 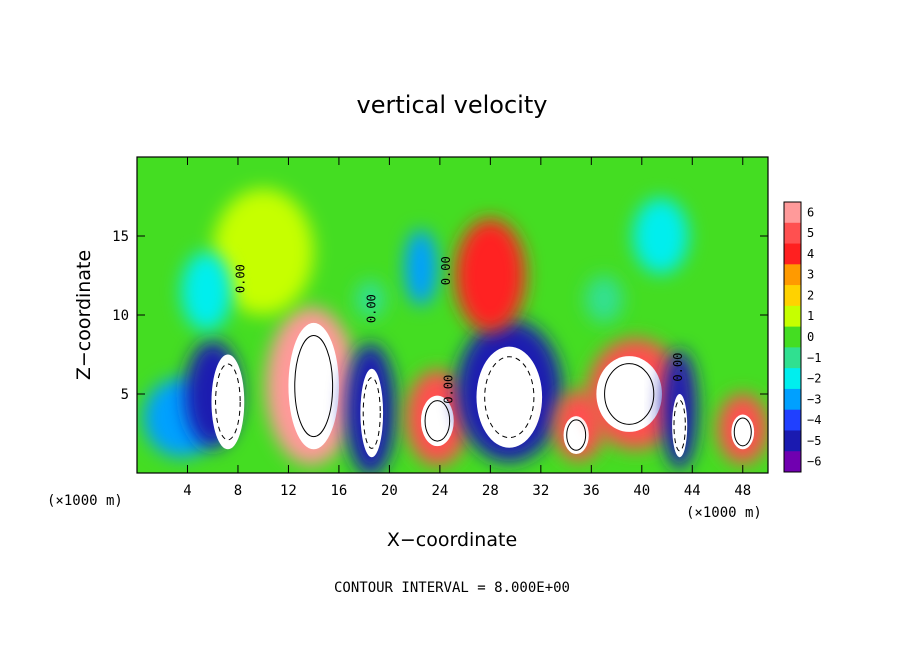 What do you see at coordinates (641, 491) in the screenshot?
I see `x-tick-label-9: 40` at bounding box center [641, 491].